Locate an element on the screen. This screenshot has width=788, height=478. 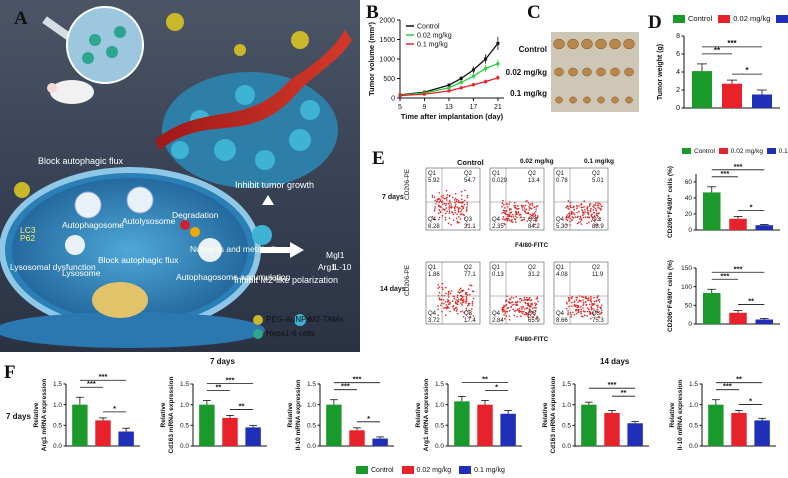
flow-q1-value: 1.86 is located at coordinates (434, 275).